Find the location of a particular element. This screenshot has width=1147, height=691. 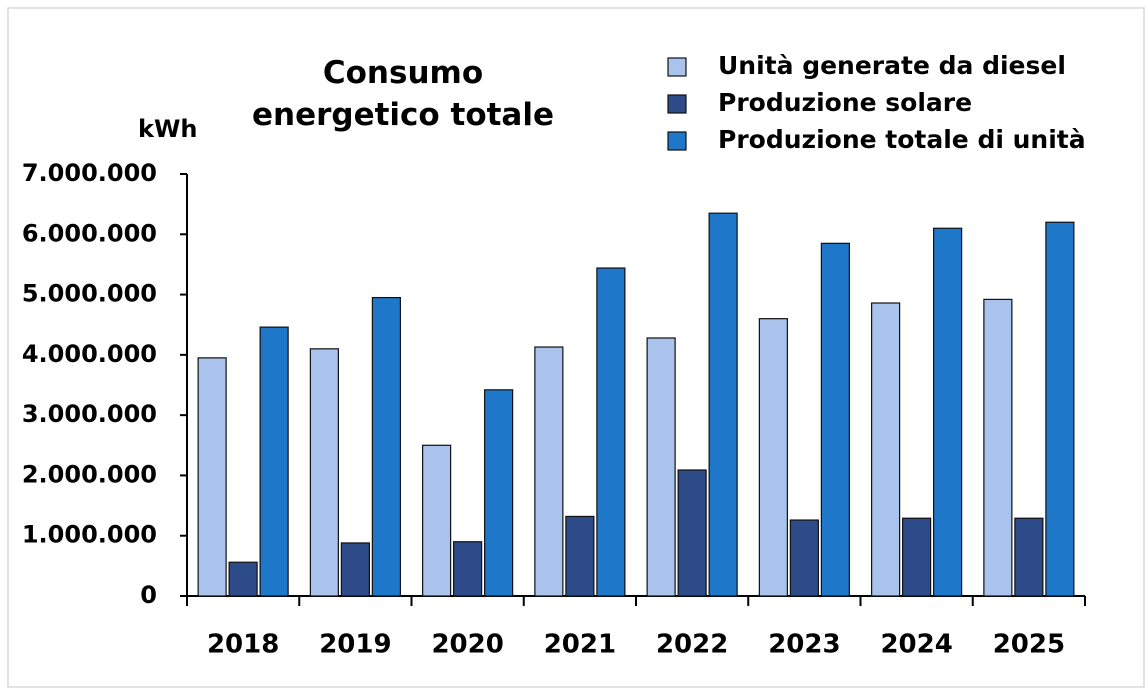

x-tick-label: 2025 is located at coordinates (1029, 645).